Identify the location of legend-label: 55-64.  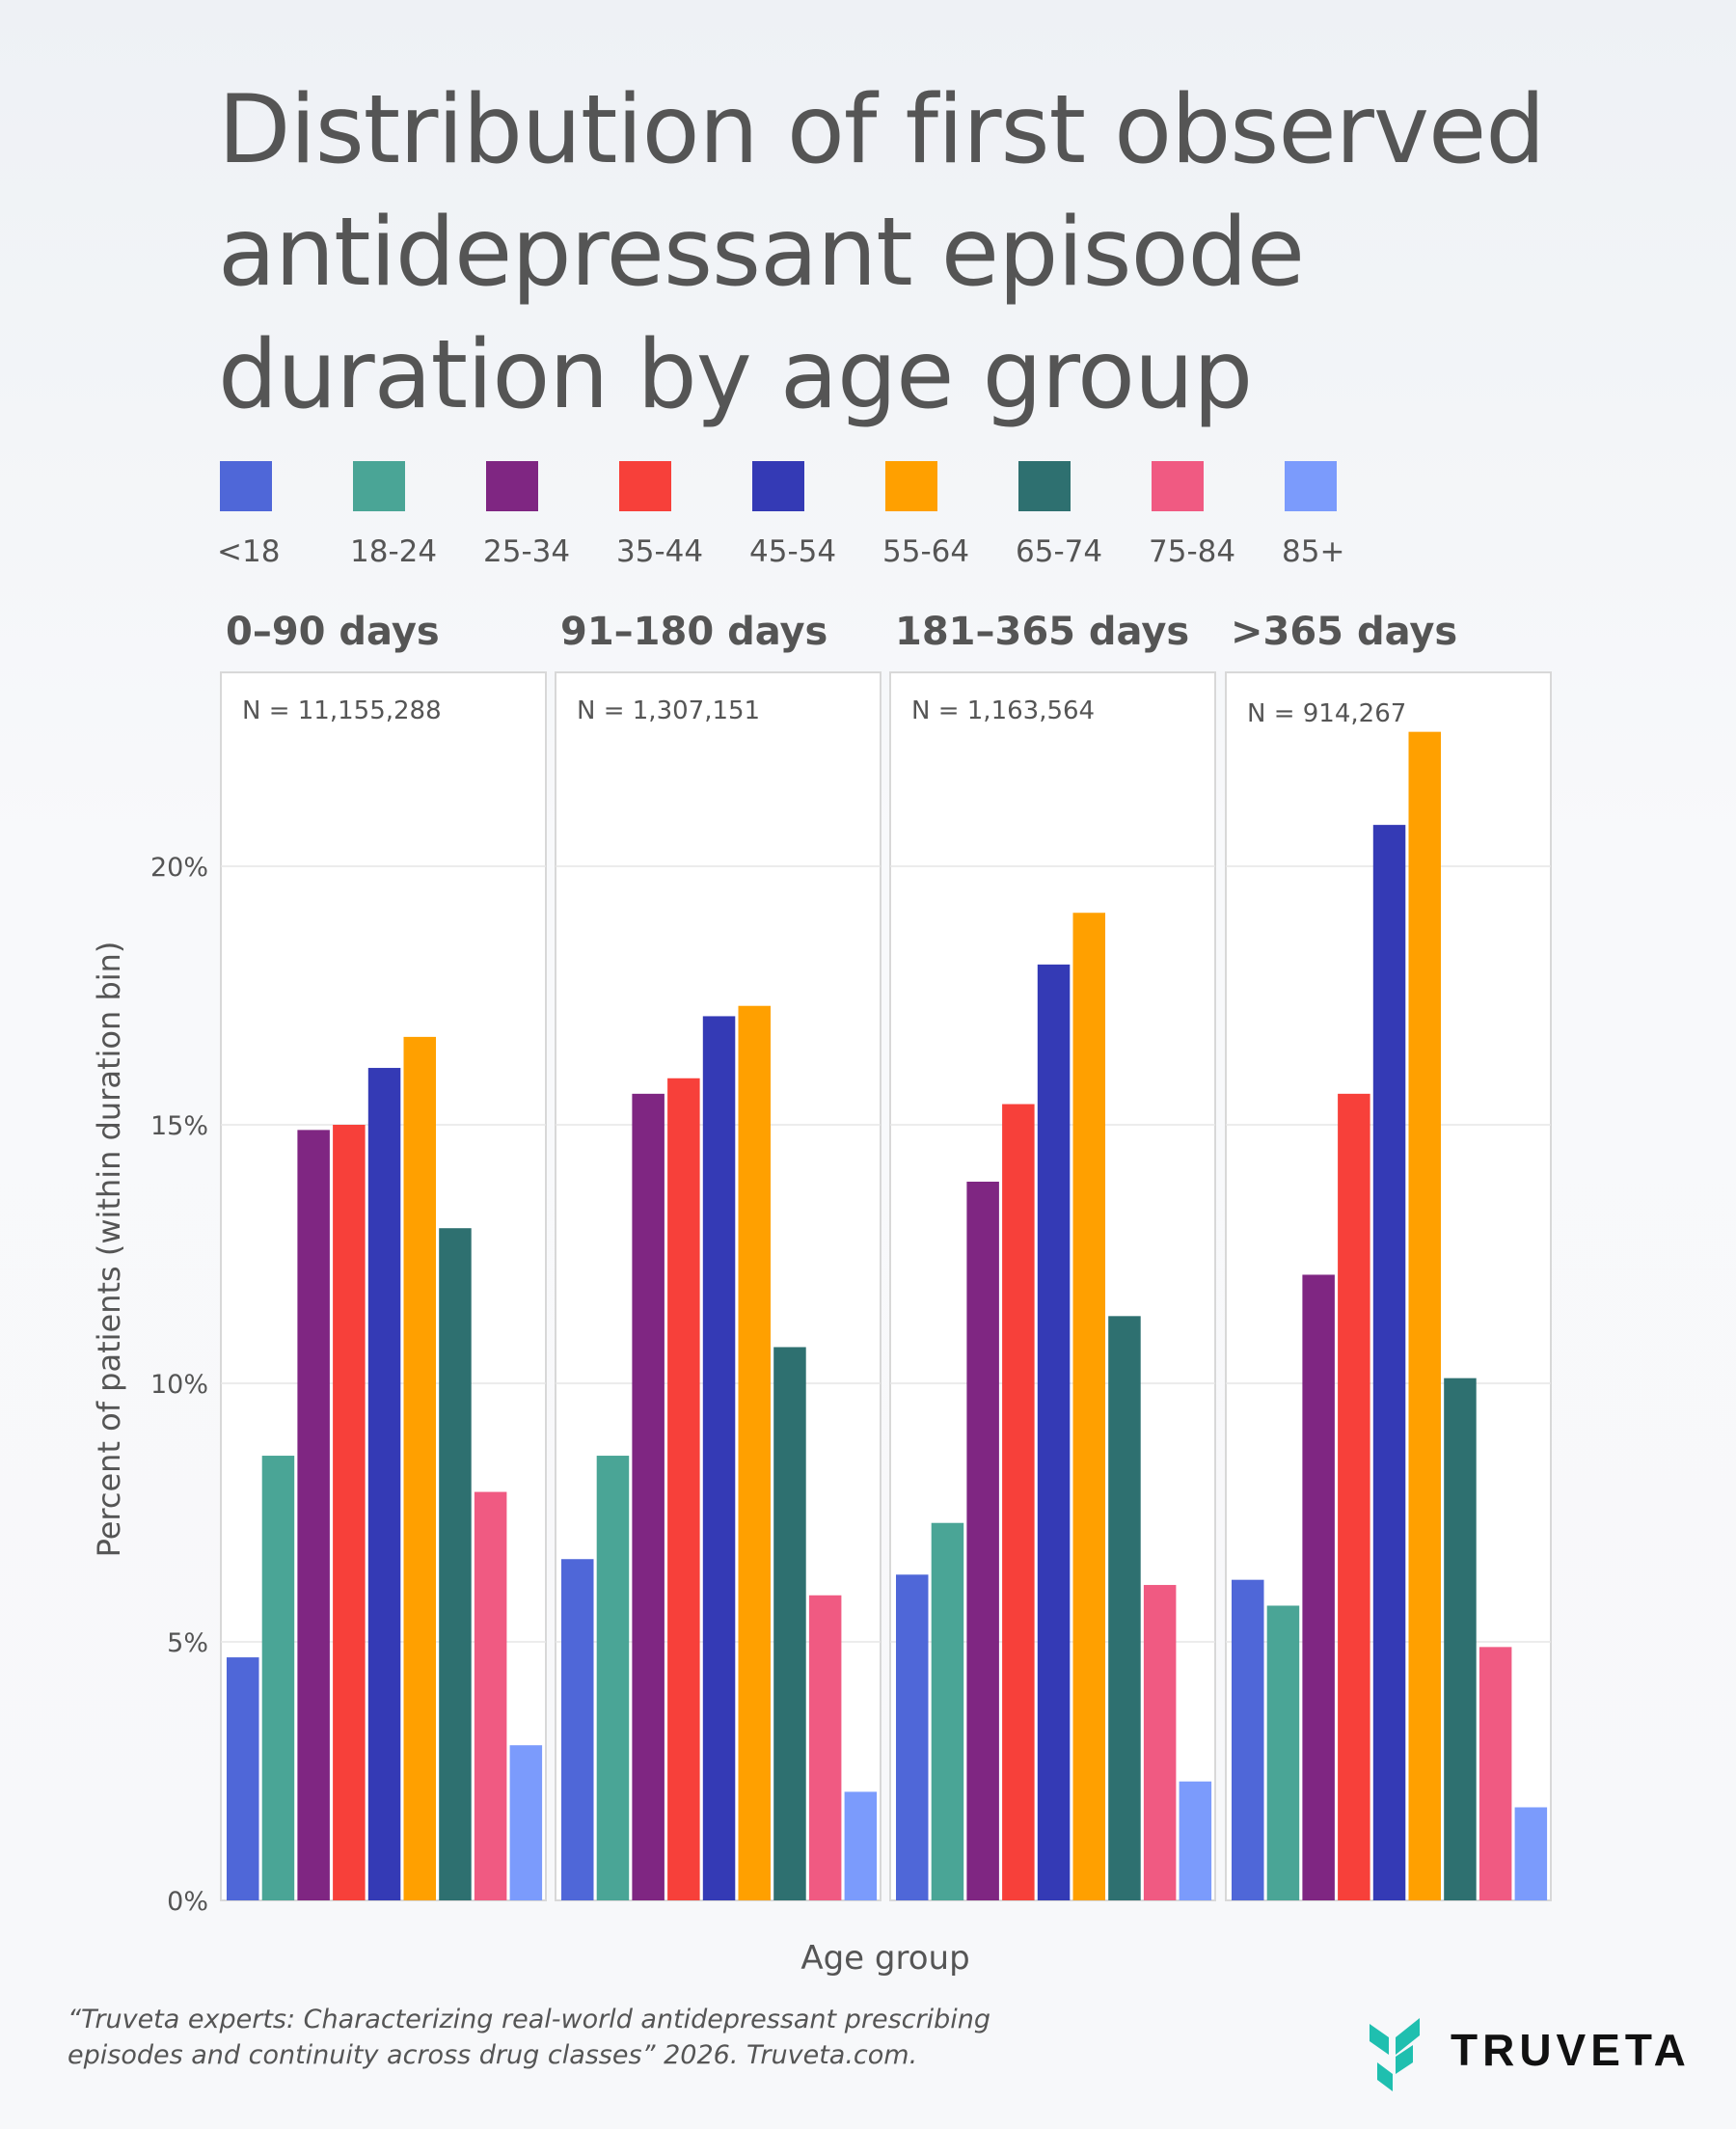
(926, 551).